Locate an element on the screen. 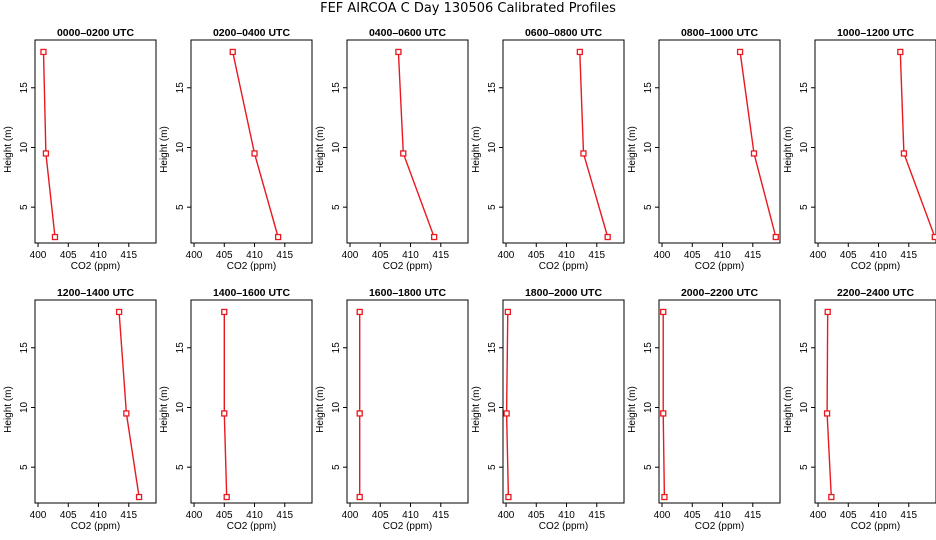  panel-title: 1400–1600 UTC is located at coordinates (251, 293).